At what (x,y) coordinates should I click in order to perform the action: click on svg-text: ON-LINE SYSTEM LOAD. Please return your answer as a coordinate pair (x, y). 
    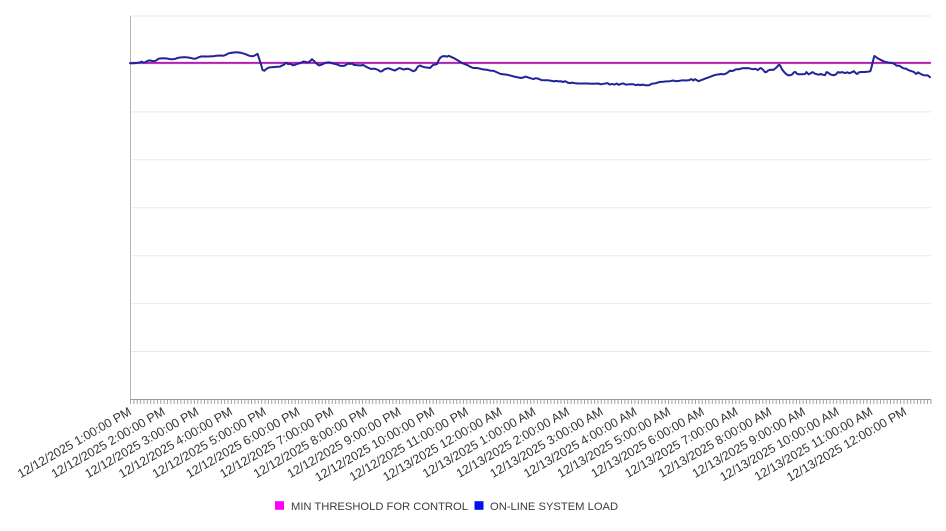
    Looking at the image, I should click on (554, 507).